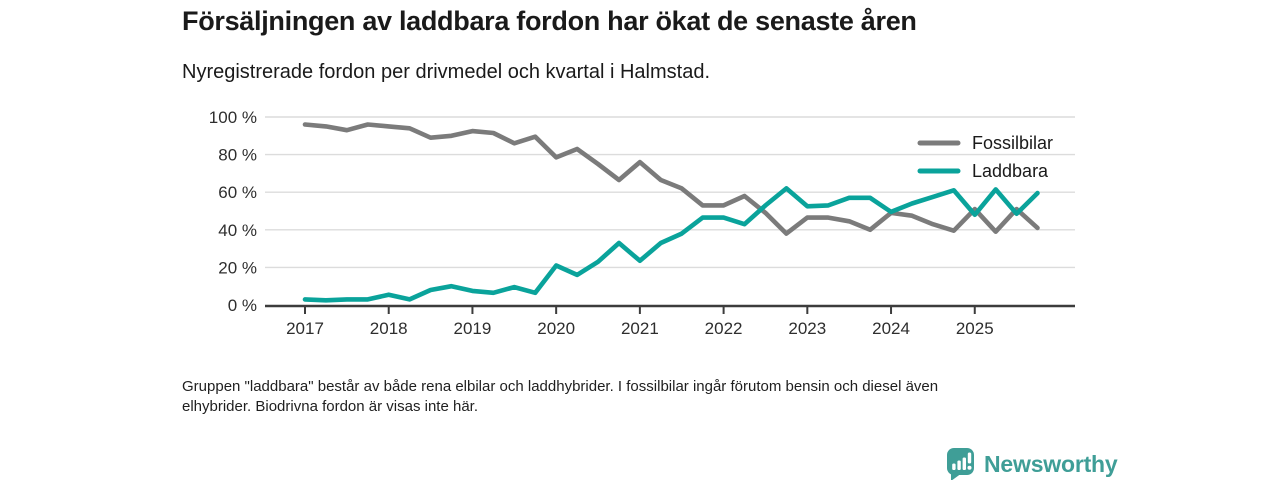 Image resolution: width=1280 pixels, height=480 pixels. Describe the element at coordinates (1012, 143) in the screenshot. I see `legend-label-fossilbilar: Fossilbilar` at that location.